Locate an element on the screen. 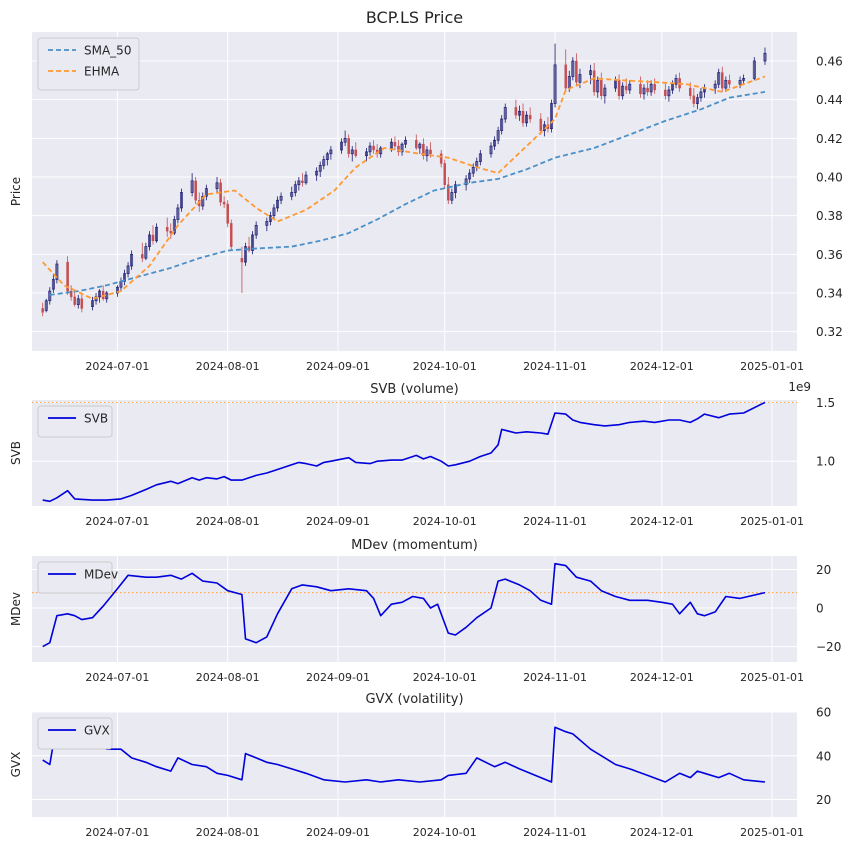 This screenshot has width=854, height=849. panel-title: MDev (momentum) is located at coordinates (414, 545).